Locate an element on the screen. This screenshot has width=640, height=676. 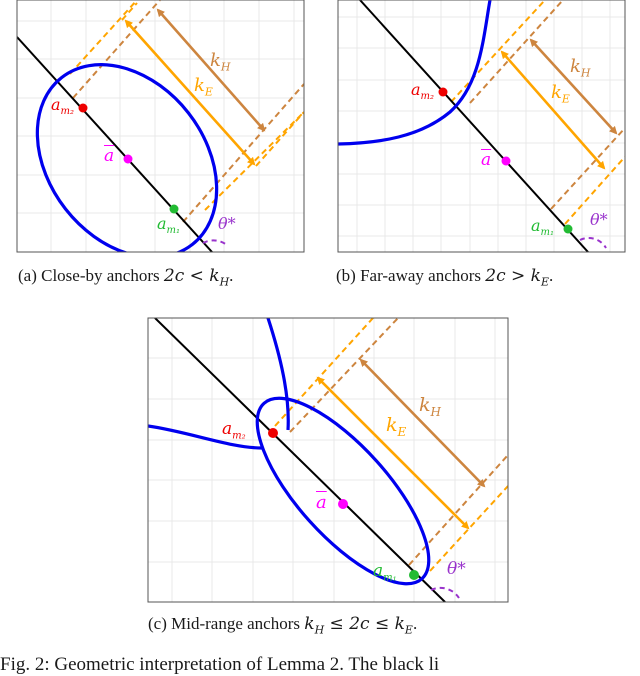
caption-c: (c) Mid-range anchors kH ≤ 2c ≤ kE. is located at coordinates (283, 625).